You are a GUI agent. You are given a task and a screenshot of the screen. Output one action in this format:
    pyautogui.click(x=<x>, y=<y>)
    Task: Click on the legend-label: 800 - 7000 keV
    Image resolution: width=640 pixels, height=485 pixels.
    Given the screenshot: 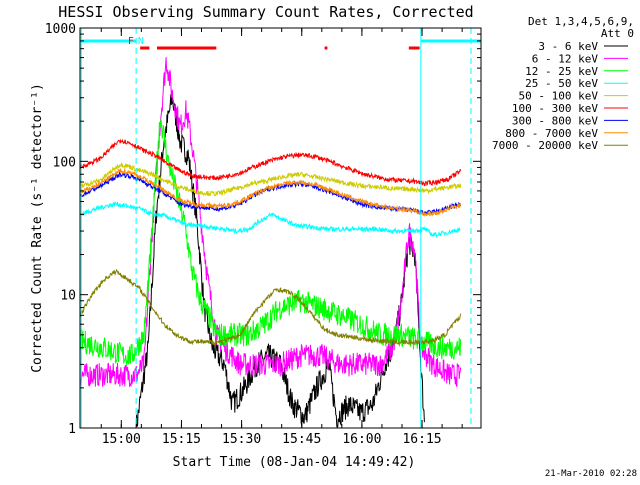 What is the action you would take?
    pyautogui.click(x=551, y=133)
    